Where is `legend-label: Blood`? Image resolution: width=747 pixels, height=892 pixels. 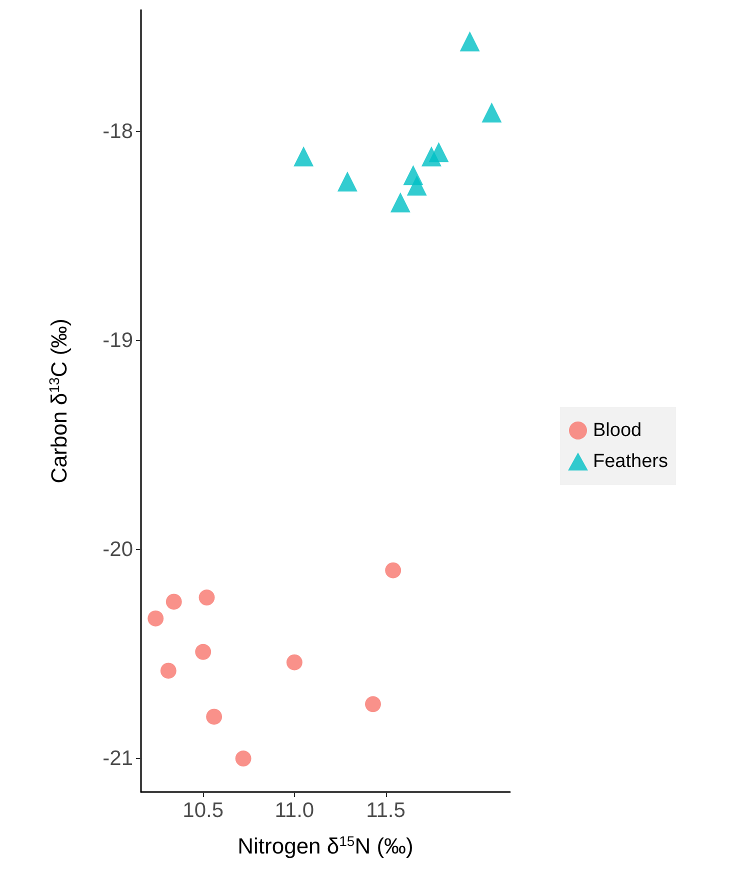
legend-label: Blood is located at coordinates (617, 430).